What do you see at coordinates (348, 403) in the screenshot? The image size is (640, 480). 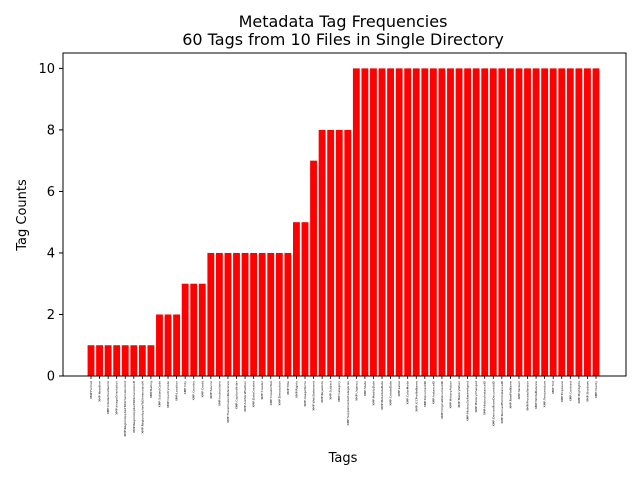 I see `x-tick-label-30: XMP:SupplementalCategories` at bounding box center [348, 403].